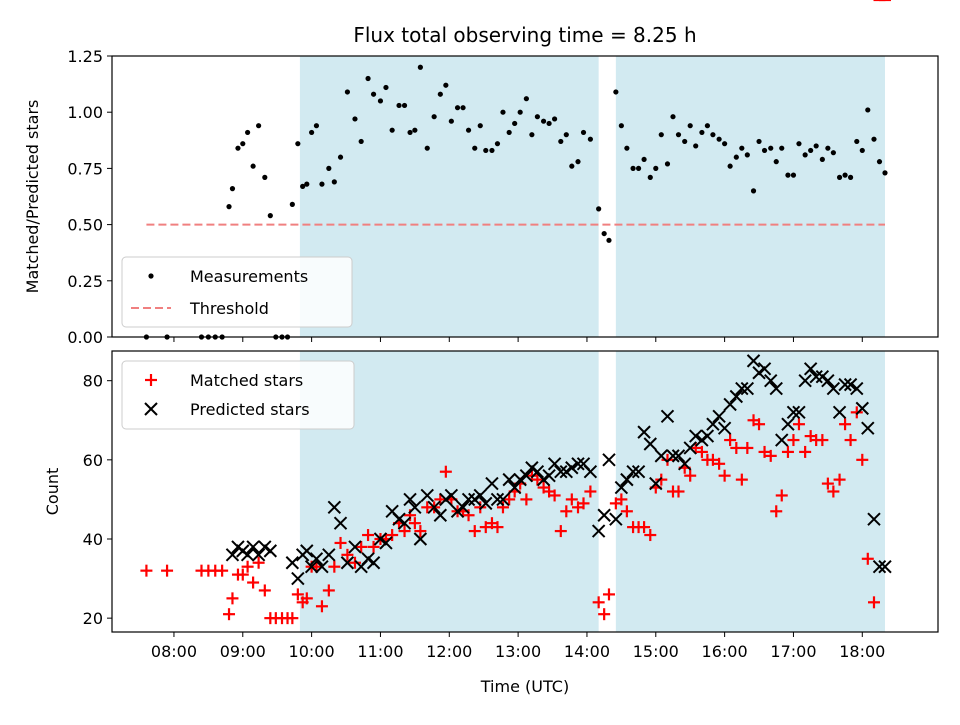 The height and width of the screenshot is (725, 960). Describe the element at coordinates (151, 409) in the screenshot. I see `legend-predicted-marker` at that location.